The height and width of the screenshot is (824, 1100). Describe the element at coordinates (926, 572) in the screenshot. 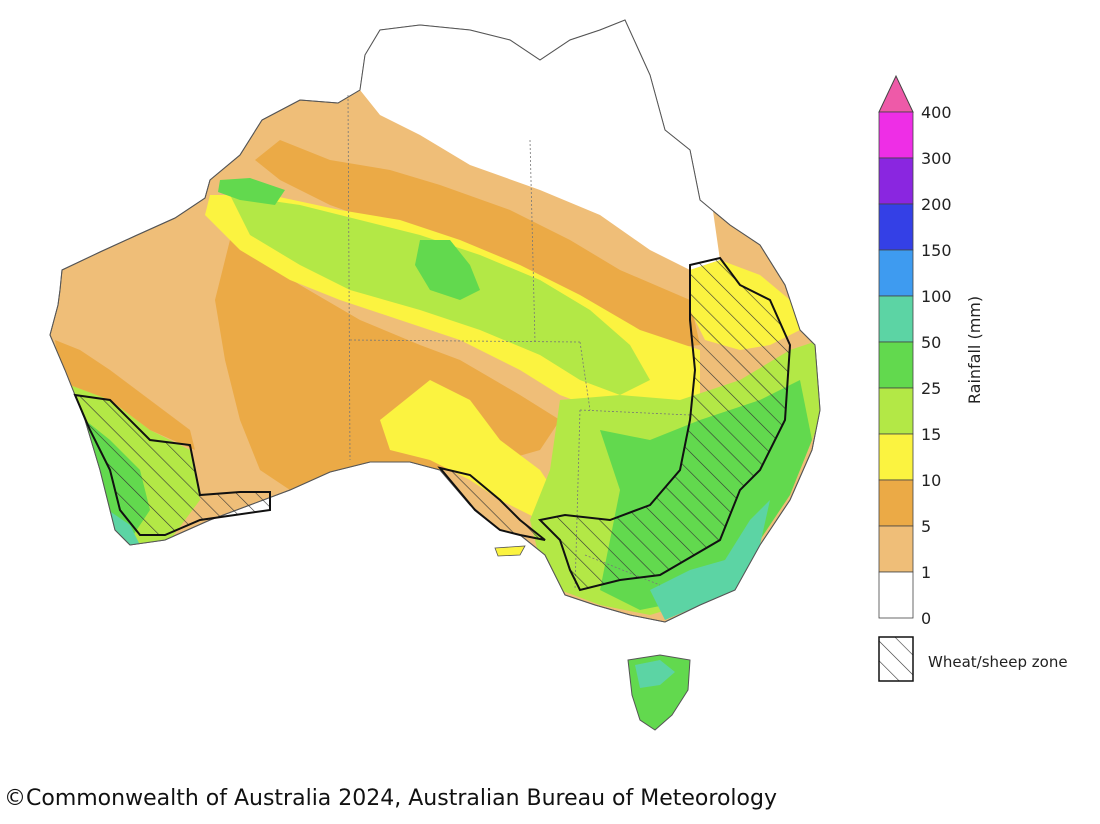

I see `legend-tick-label: 1` at that location.